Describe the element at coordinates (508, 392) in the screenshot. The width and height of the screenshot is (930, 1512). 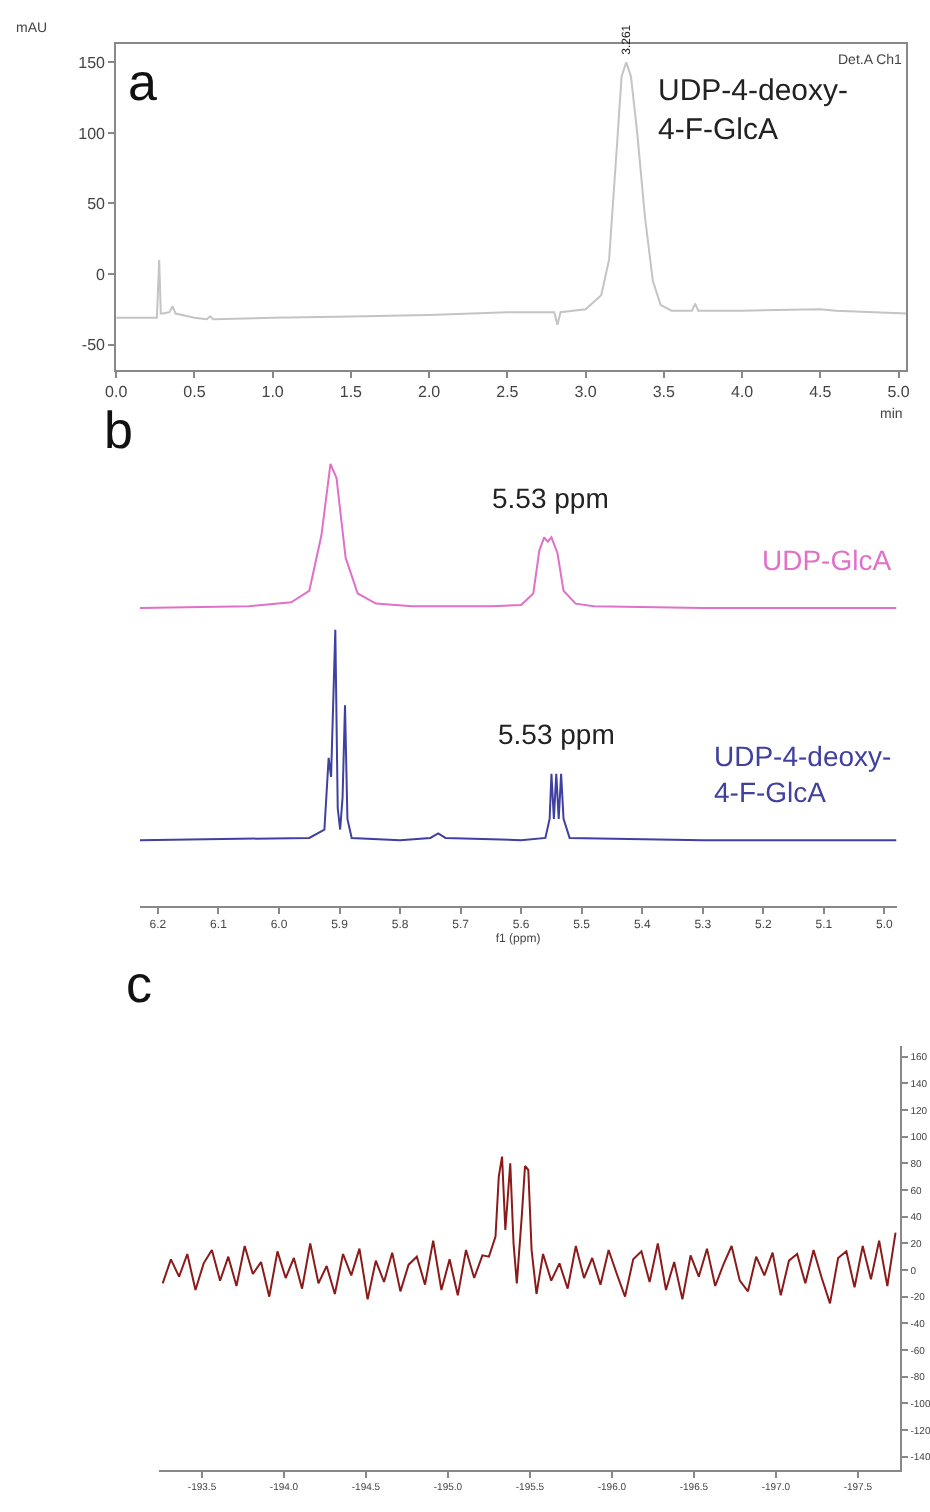
I see `x-tick-label: 2.5` at that location.